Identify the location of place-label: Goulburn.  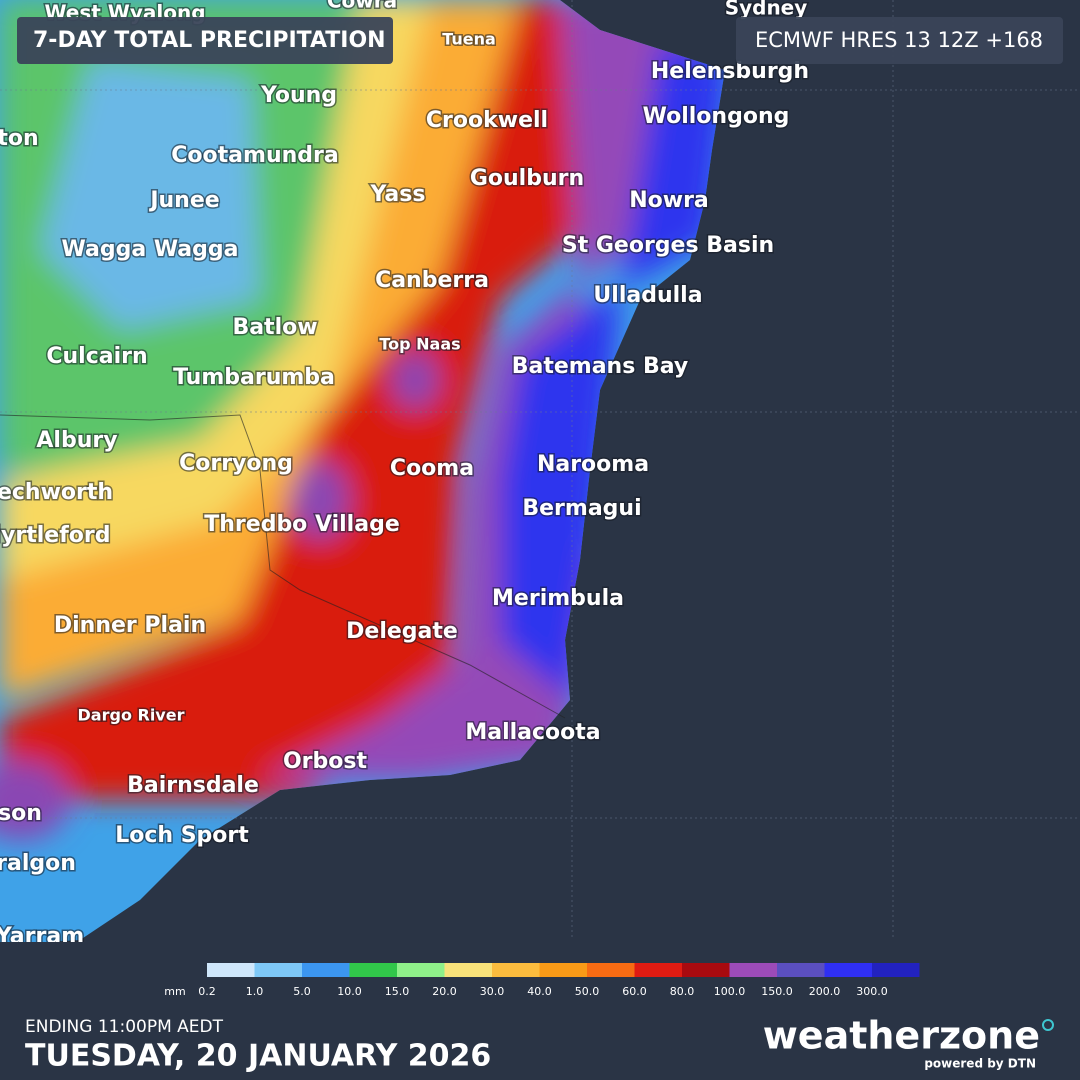
(527, 178).